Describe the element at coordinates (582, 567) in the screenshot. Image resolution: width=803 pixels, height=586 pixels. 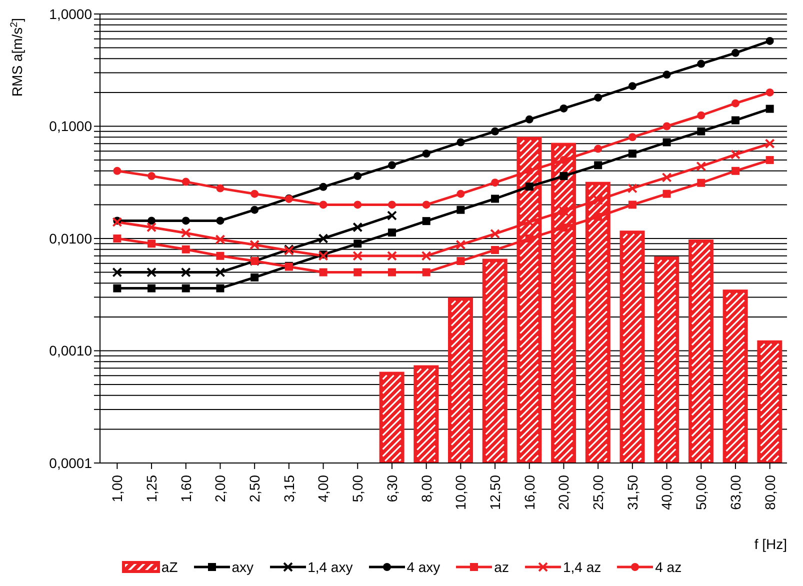
I see `legend-label: 1,4 az` at that location.